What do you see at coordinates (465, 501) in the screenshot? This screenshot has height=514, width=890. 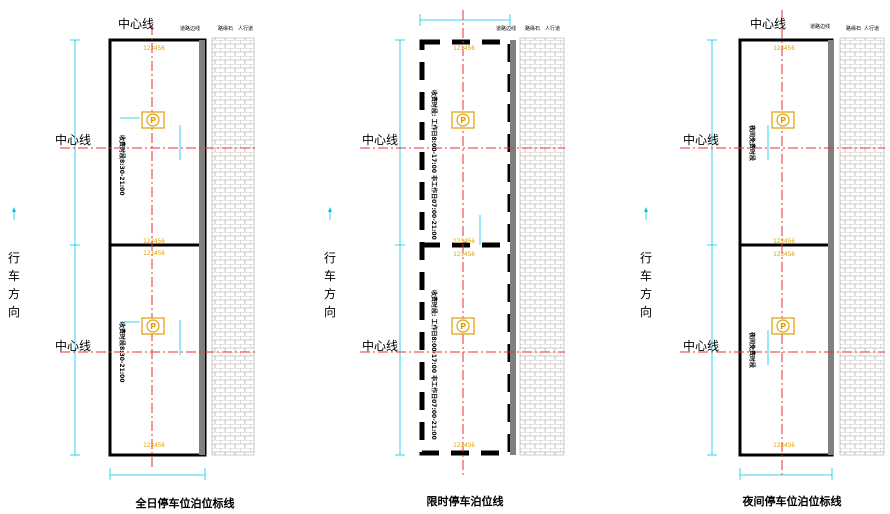 I see `panel-caption: 限时停车泊位线` at bounding box center [465, 501].